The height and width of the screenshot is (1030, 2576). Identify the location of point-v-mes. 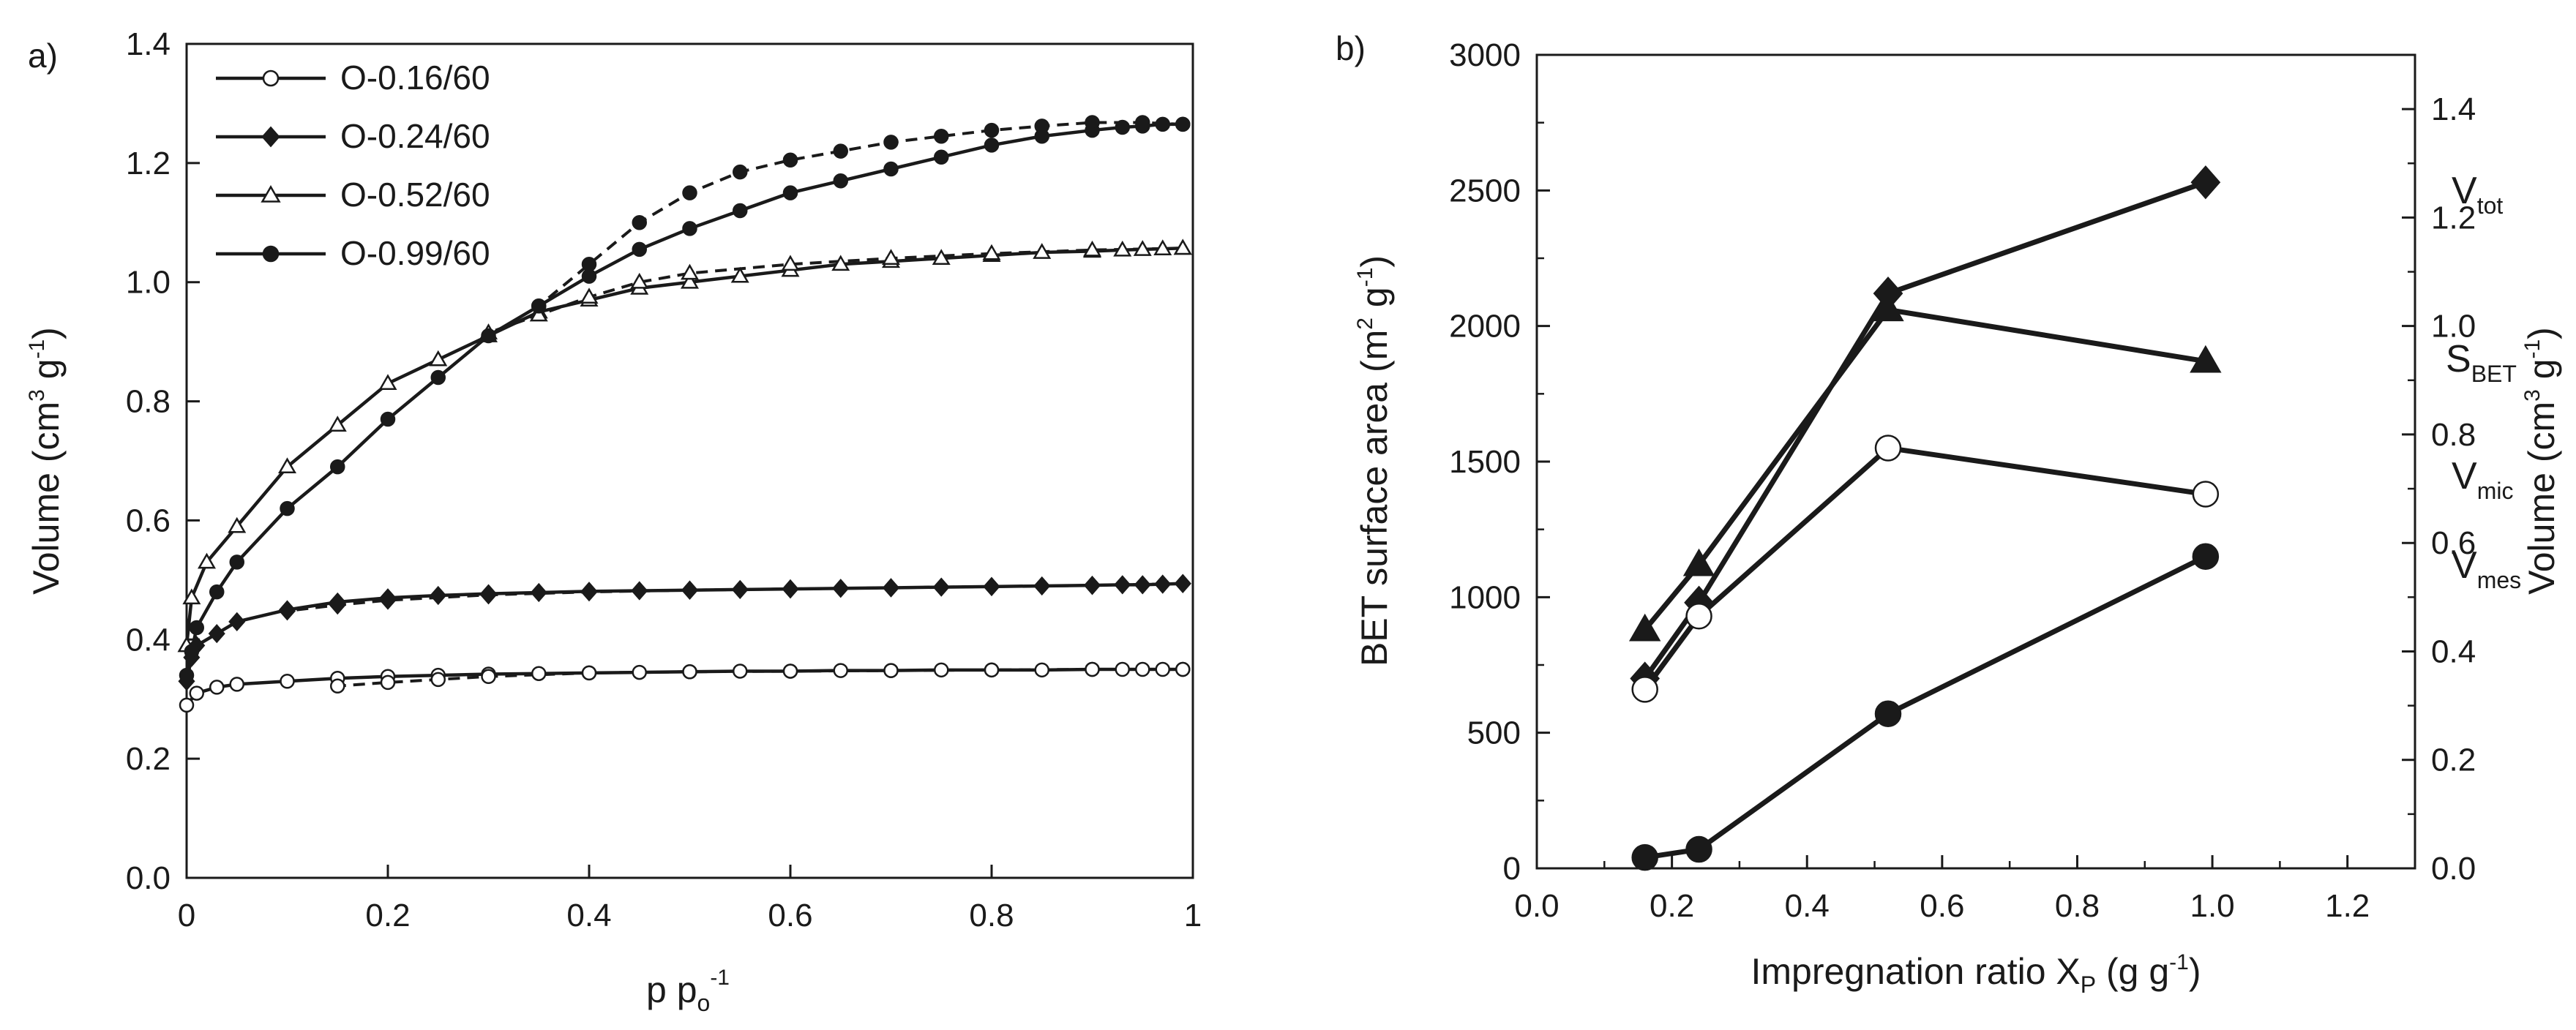
(2206, 556).